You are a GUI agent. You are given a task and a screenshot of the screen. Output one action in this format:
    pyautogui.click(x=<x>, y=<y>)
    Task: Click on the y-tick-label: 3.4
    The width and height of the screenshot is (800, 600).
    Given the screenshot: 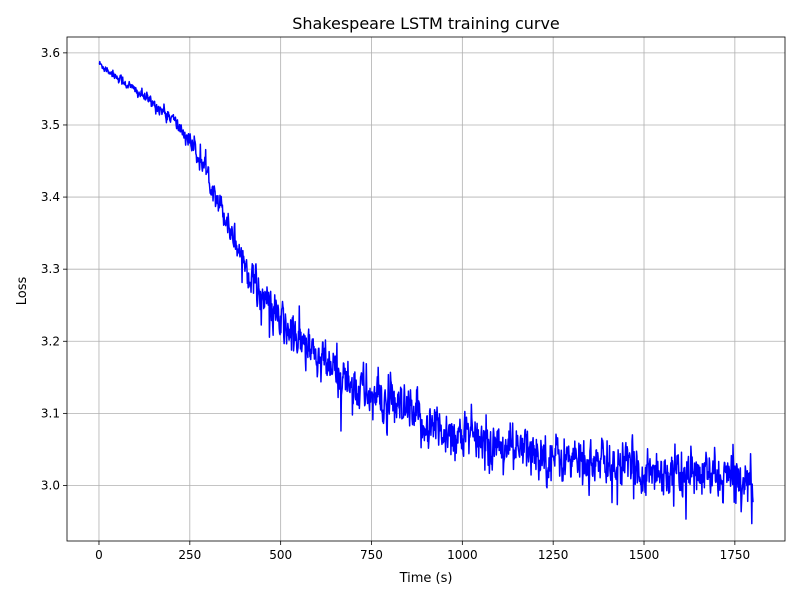 What is the action you would take?
    pyautogui.click(x=50, y=197)
    